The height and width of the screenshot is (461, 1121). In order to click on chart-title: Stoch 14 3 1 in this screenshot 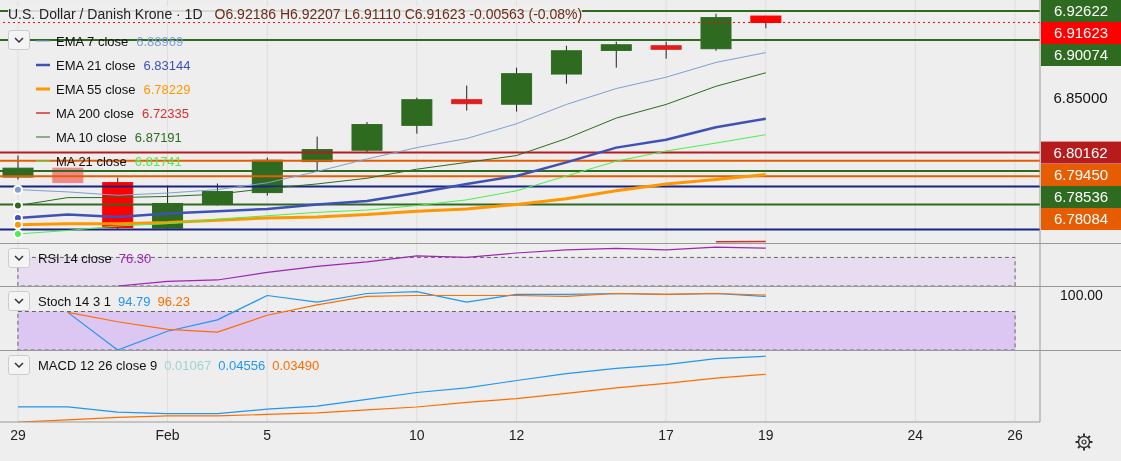, I will do `click(74, 301)`.